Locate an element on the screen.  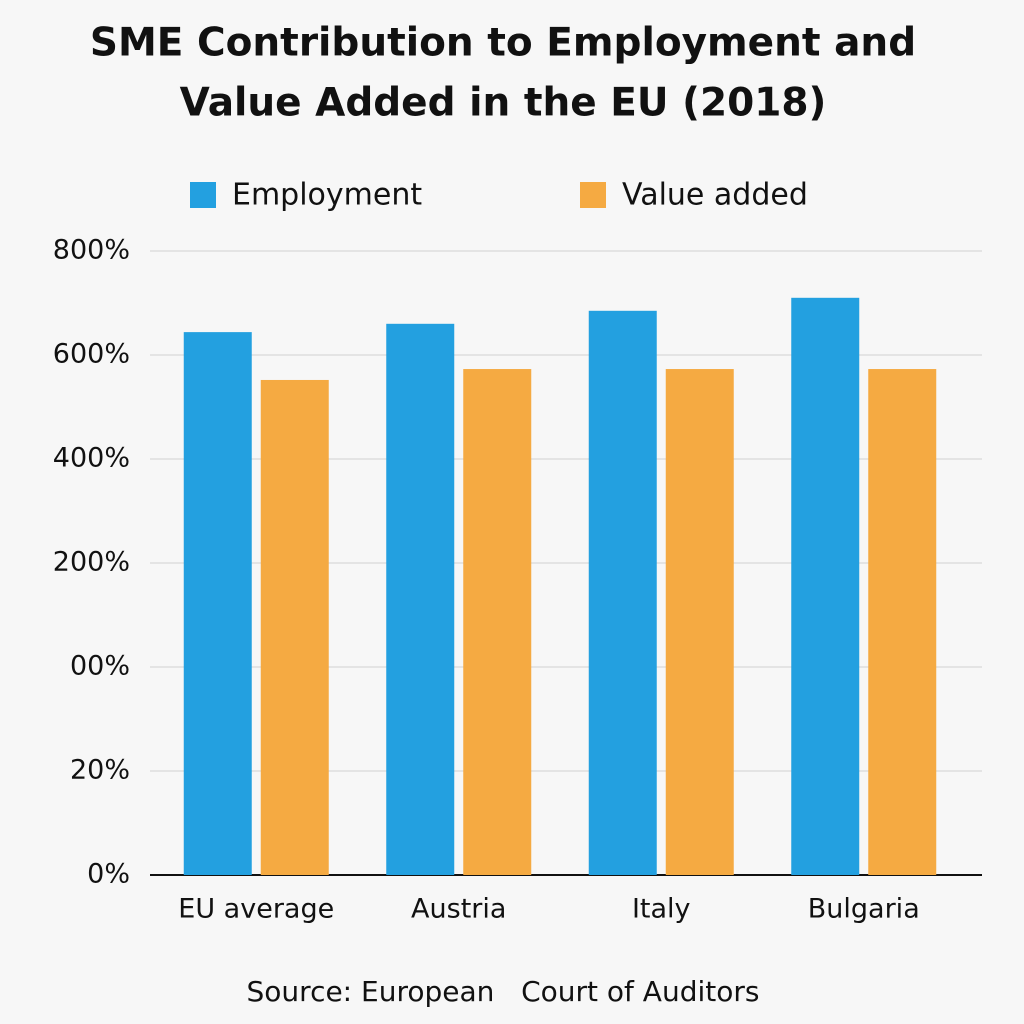
y-tick-label: 00% is located at coordinates (100, 666).